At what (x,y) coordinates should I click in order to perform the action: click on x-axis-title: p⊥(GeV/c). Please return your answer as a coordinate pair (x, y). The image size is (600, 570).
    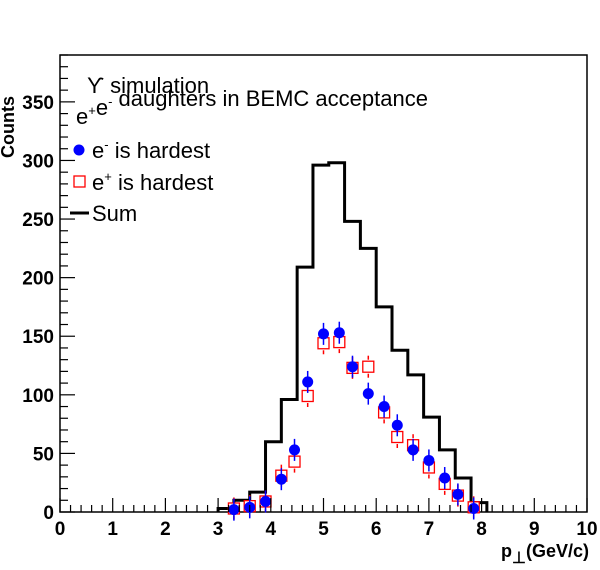
    Looking at the image, I should click on (545, 554).